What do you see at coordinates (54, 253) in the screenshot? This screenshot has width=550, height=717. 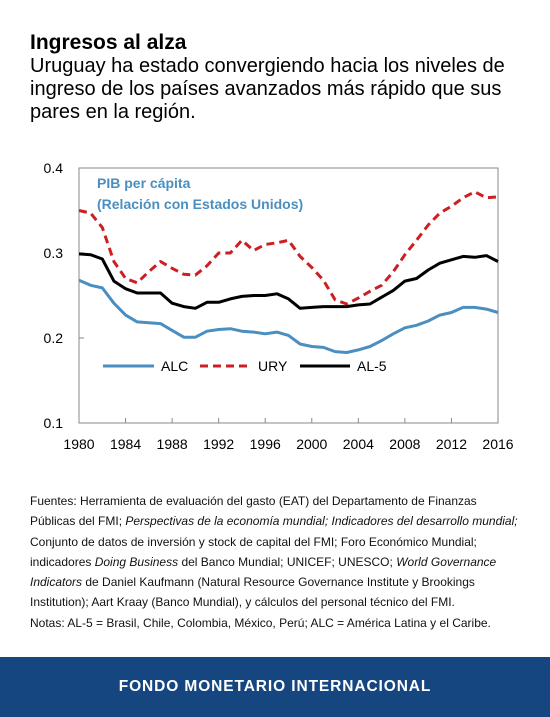 I see `y-tick-label: 0.3` at bounding box center [54, 253].